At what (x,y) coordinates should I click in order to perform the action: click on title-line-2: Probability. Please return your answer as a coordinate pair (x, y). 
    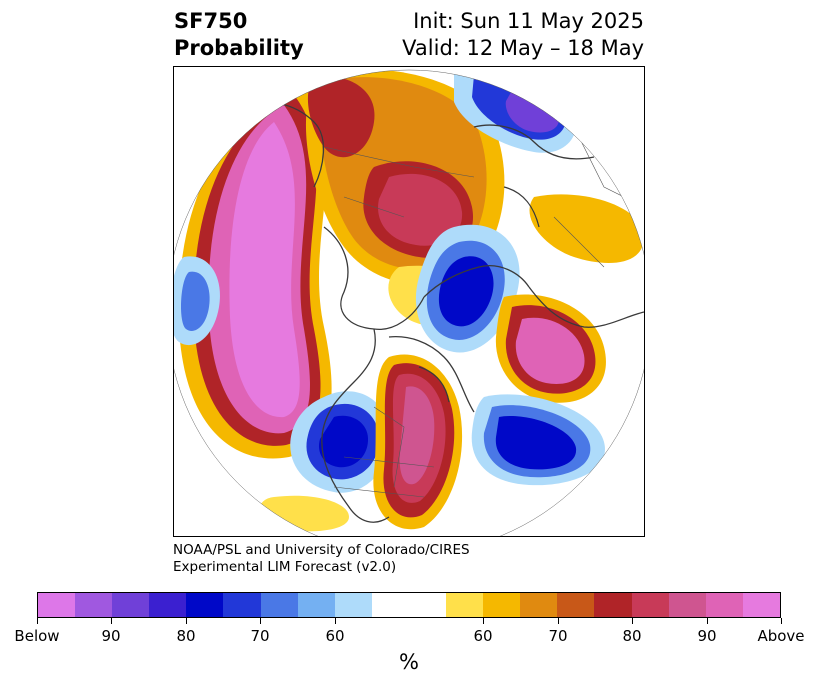
    Looking at the image, I should click on (239, 48).